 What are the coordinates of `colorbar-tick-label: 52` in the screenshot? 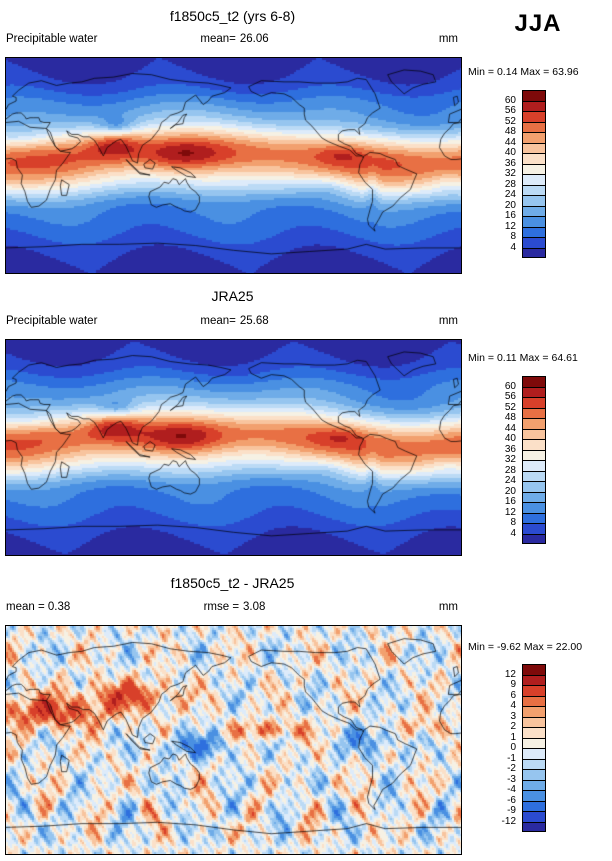 It's located at (510, 407).